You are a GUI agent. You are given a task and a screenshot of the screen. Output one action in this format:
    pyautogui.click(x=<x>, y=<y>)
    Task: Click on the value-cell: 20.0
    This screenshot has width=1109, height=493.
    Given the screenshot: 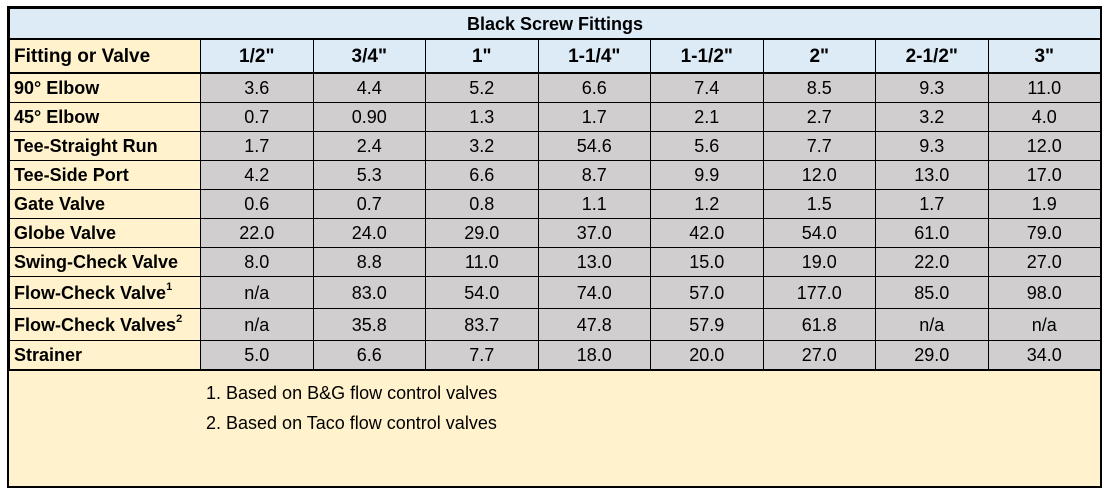 What is the action you would take?
    pyautogui.click(x=707, y=355)
    